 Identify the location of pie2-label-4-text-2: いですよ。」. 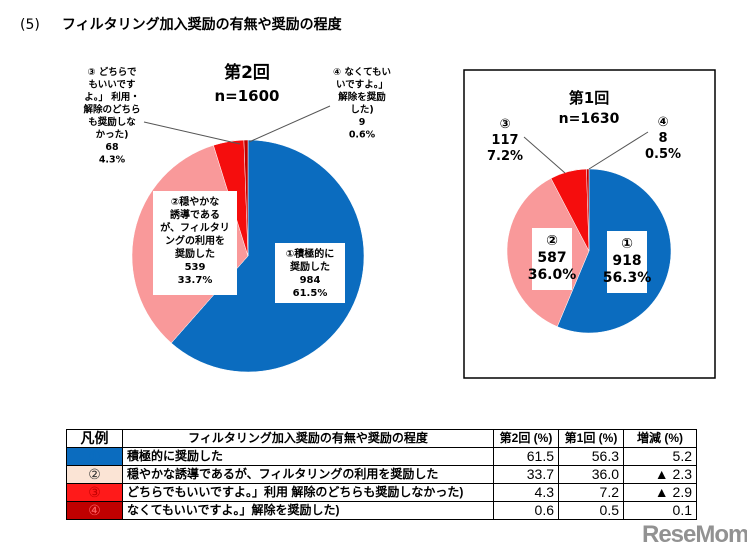
(362, 85).